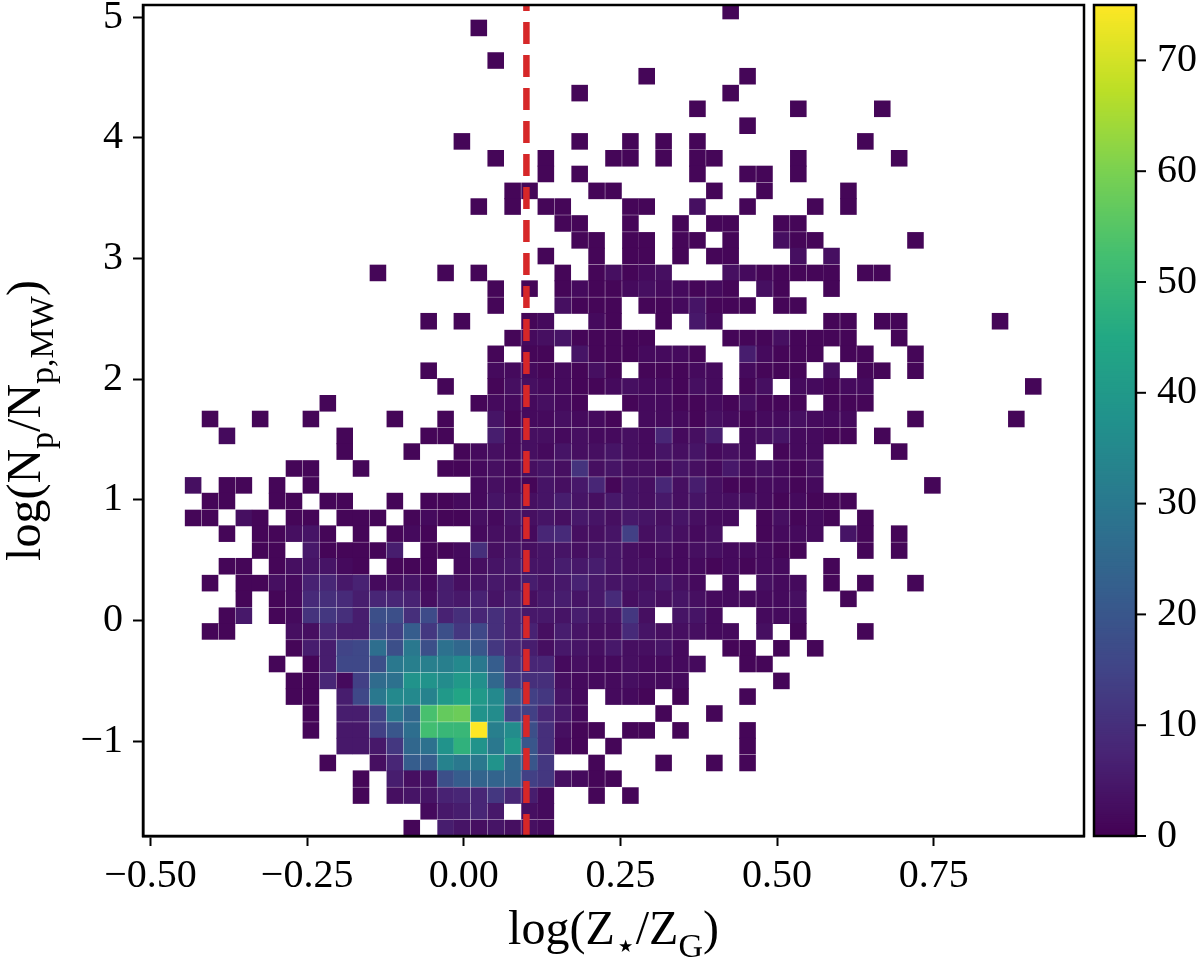 This screenshot has height=960, width=1200. I want to click on y-tick-label: 1, so click(113, 497).